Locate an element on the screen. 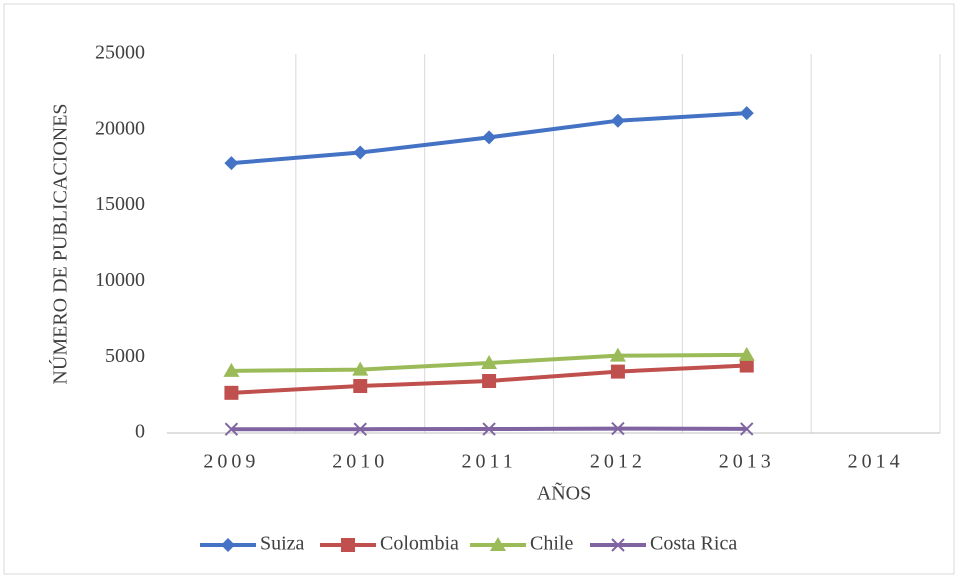 This screenshot has height=583, width=959. legend-label: Colombia is located at coordinates (419, 544).